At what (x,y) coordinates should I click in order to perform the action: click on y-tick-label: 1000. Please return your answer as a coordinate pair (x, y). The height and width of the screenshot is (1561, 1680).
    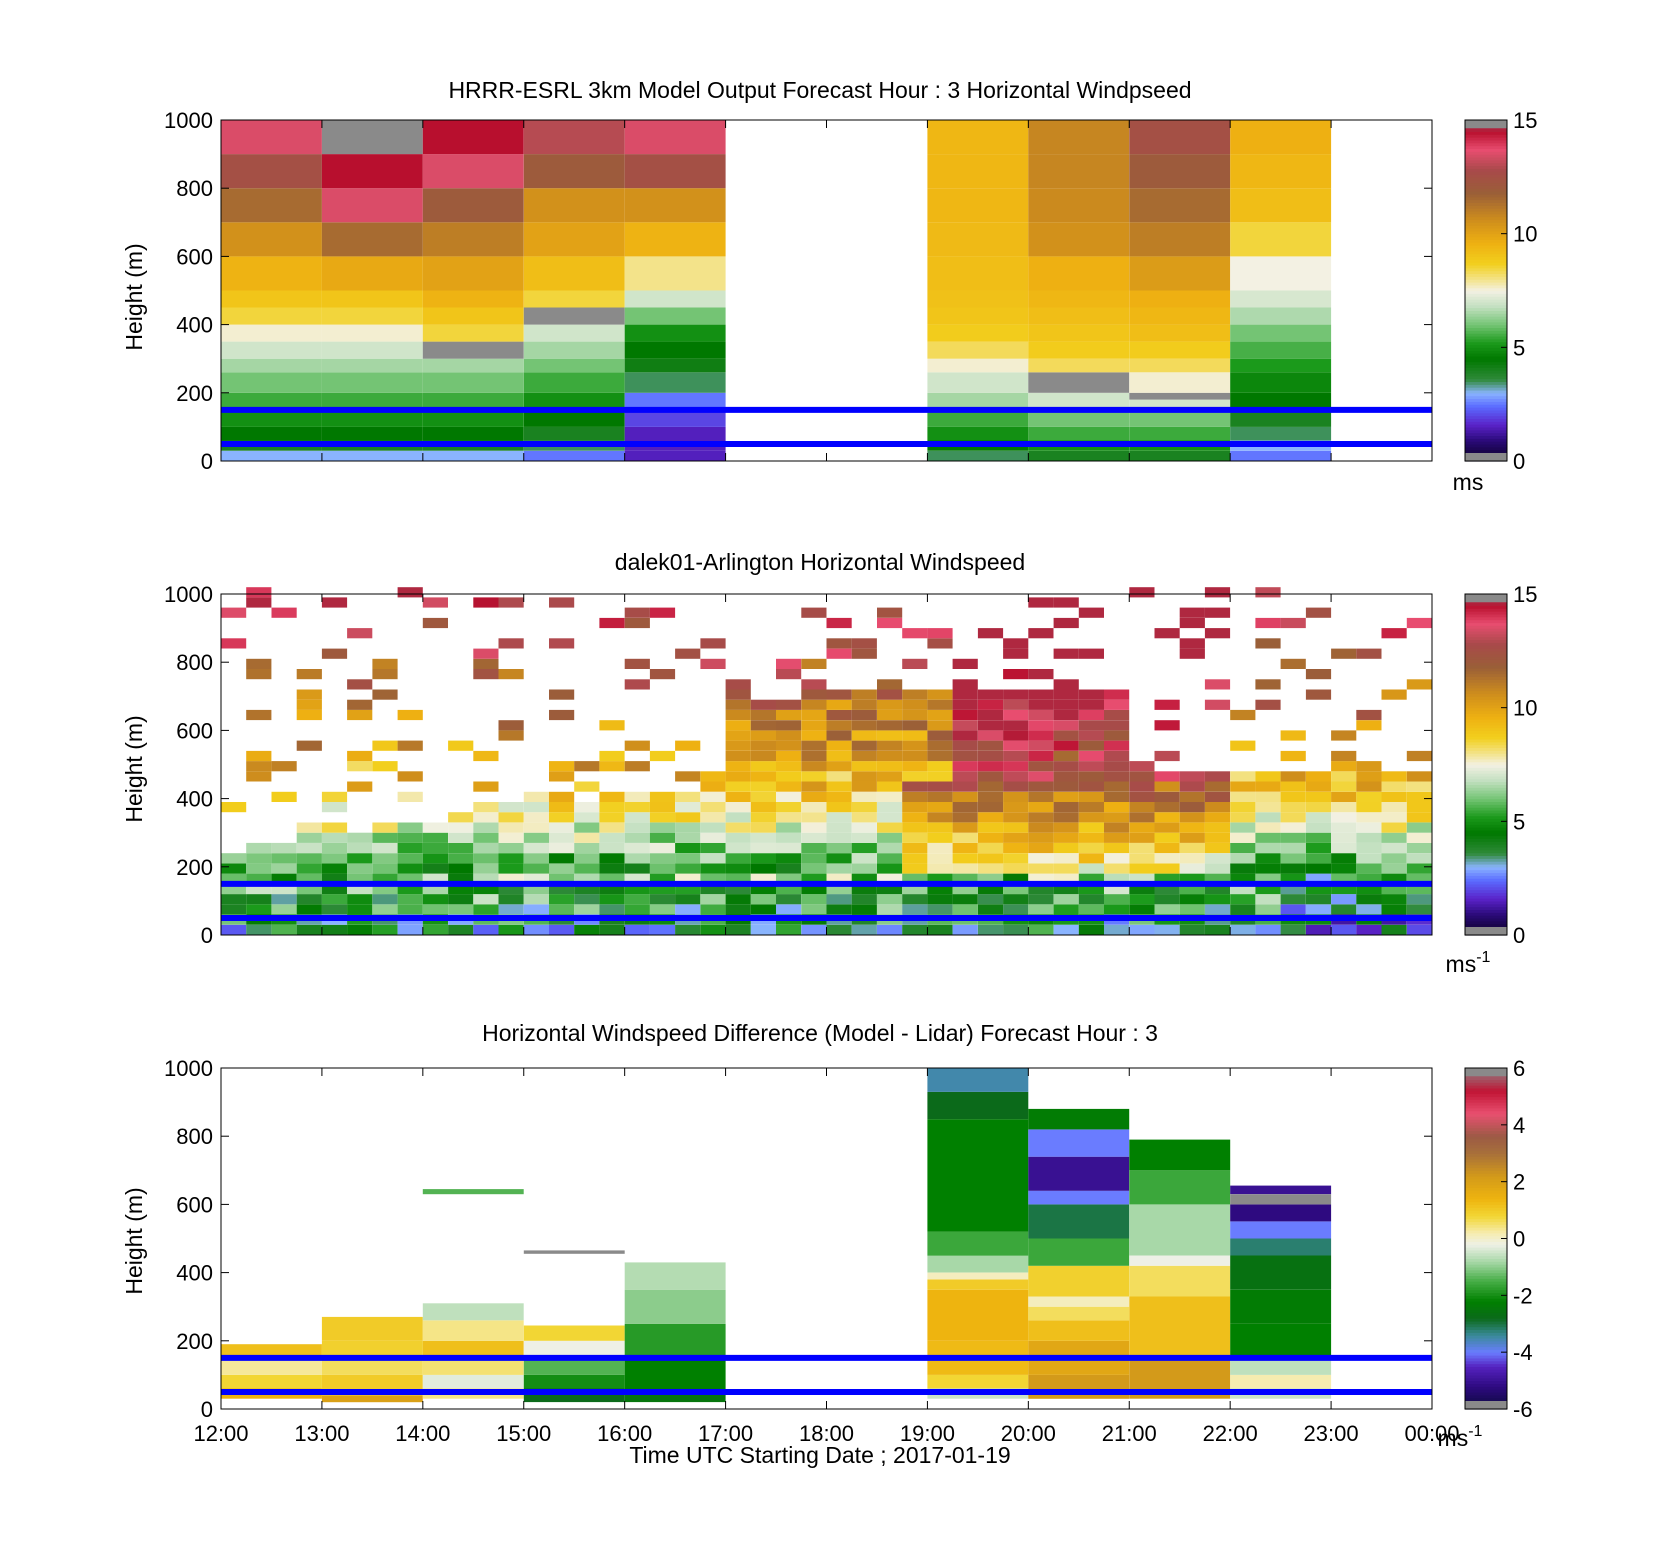
    Looking at the image, I should click on (188, 1068).